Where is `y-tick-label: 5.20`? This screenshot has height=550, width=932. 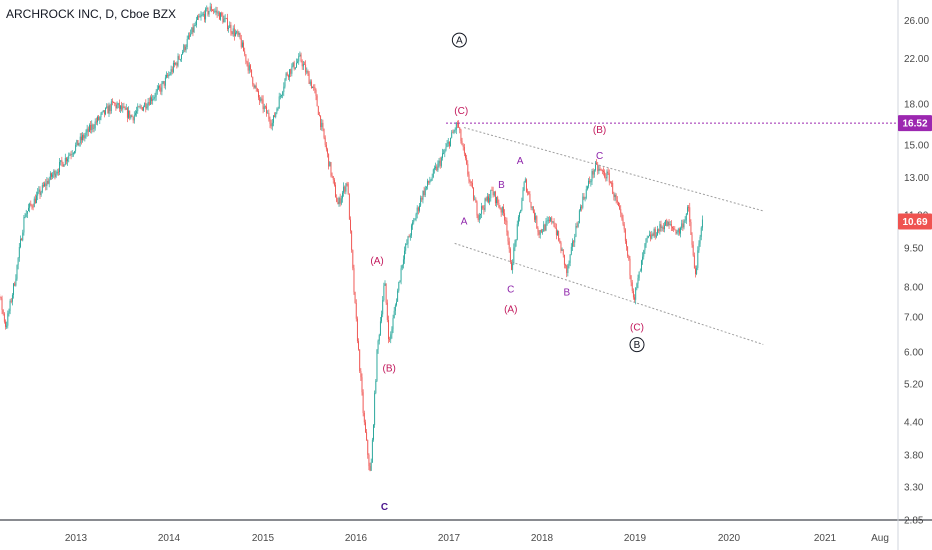
y-tick-label: 5.20 is located at coordinates (914, 385).